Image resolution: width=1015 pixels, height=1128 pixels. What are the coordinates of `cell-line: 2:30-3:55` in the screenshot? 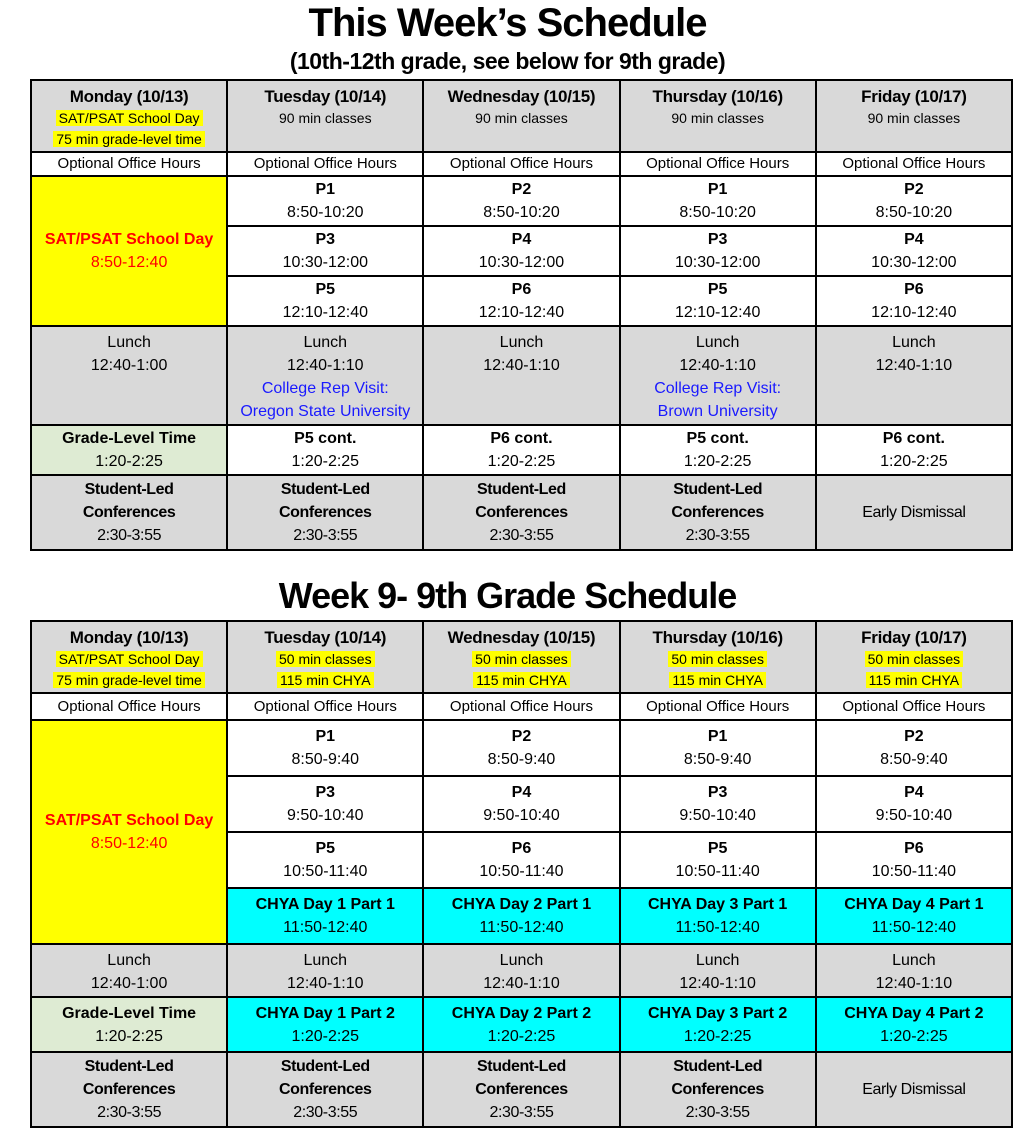 It's located at (718, 535).